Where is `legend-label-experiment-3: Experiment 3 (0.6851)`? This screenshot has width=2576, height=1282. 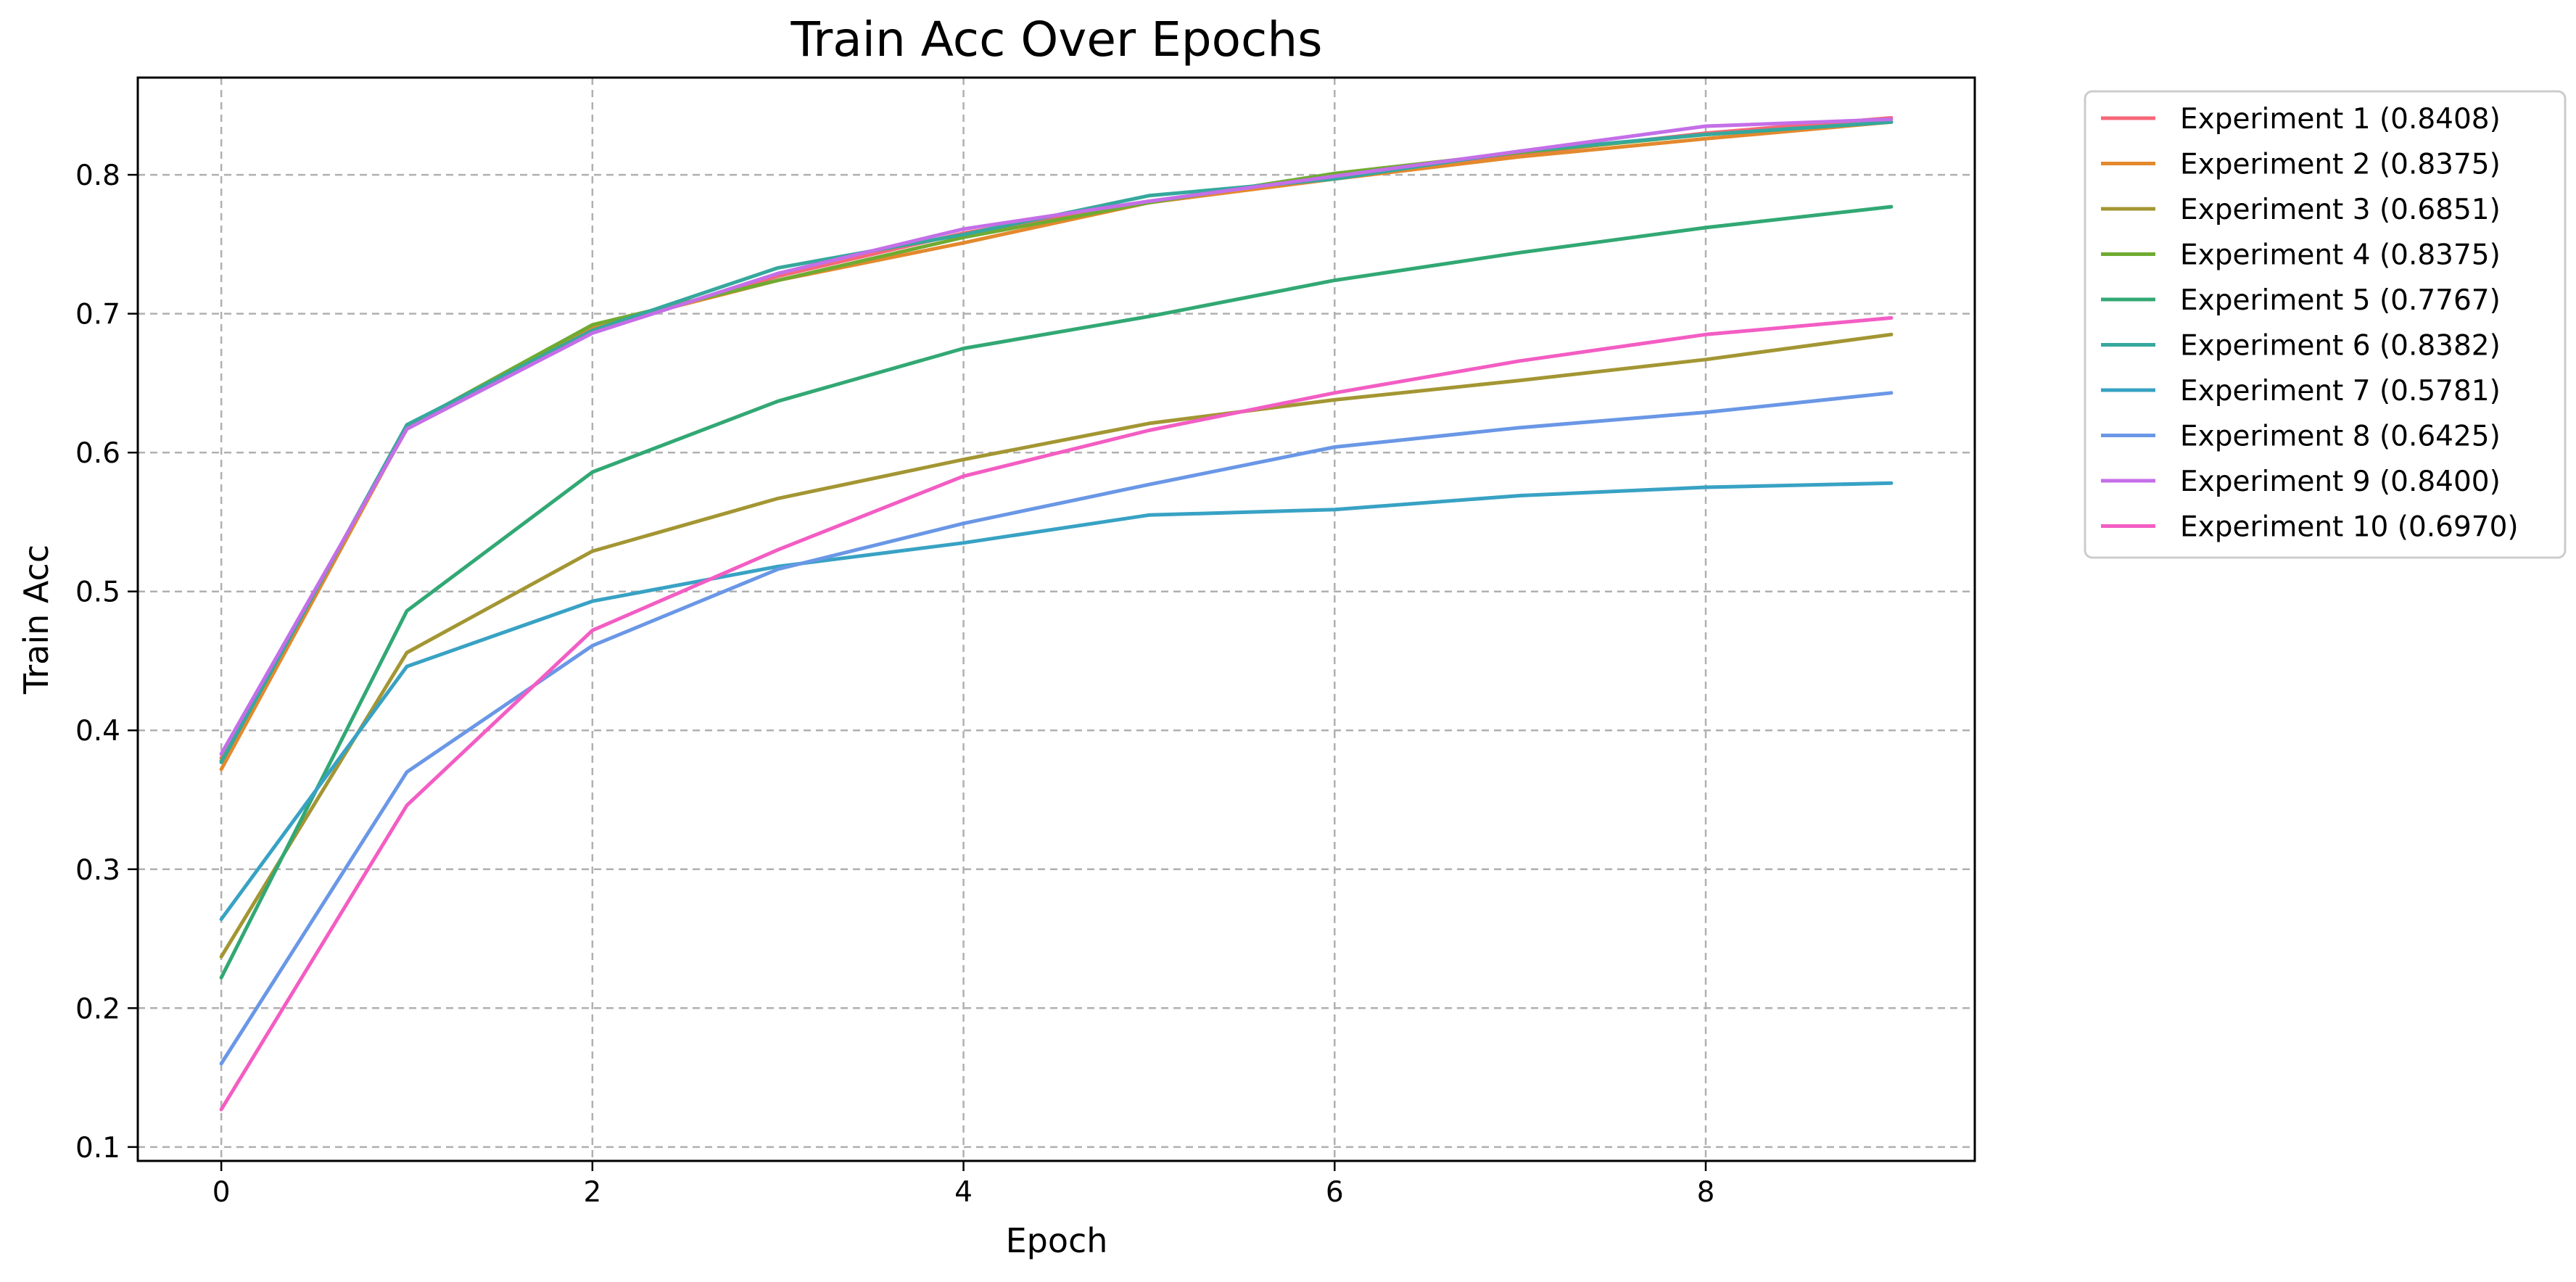
legend-label-experiment-3: Experiment 3 (0.6851) is located at coordinates (2340, 210).